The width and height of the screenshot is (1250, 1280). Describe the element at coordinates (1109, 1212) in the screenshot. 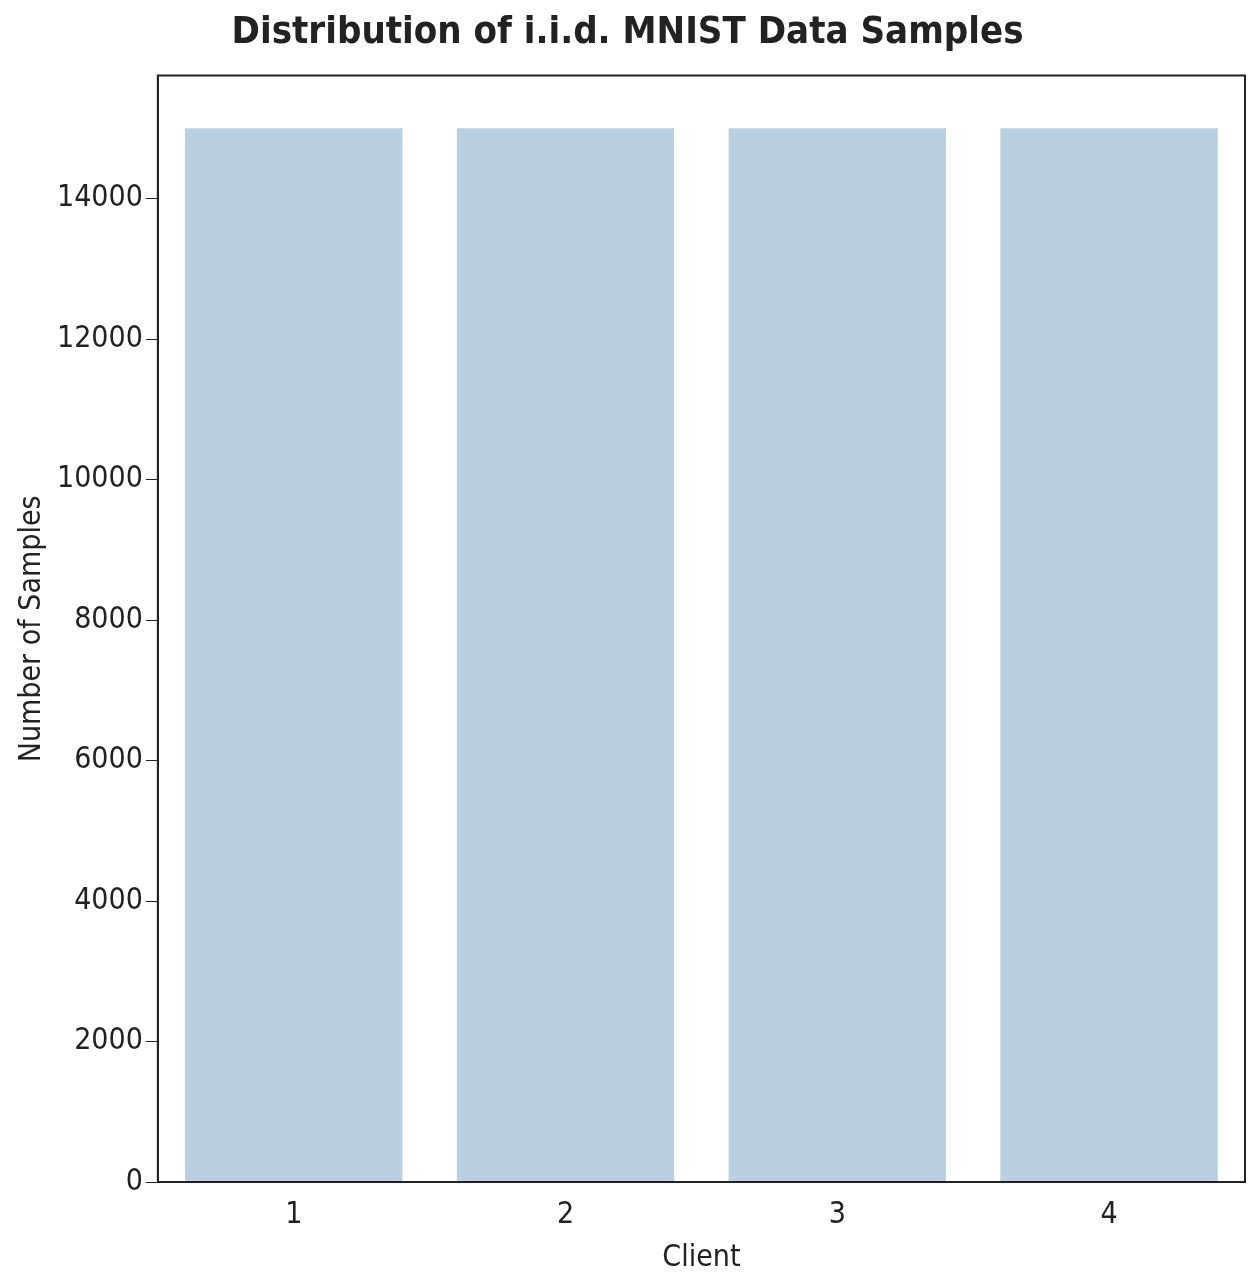

I see `x-tick-label: 4` at that location.